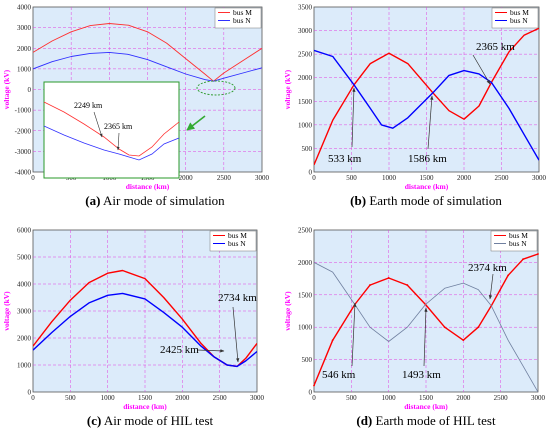 The image size is (550, 432). Describe the element at coordinates (23, 152) in the screenshot. I see `y-tick-label: -3000` at that location.